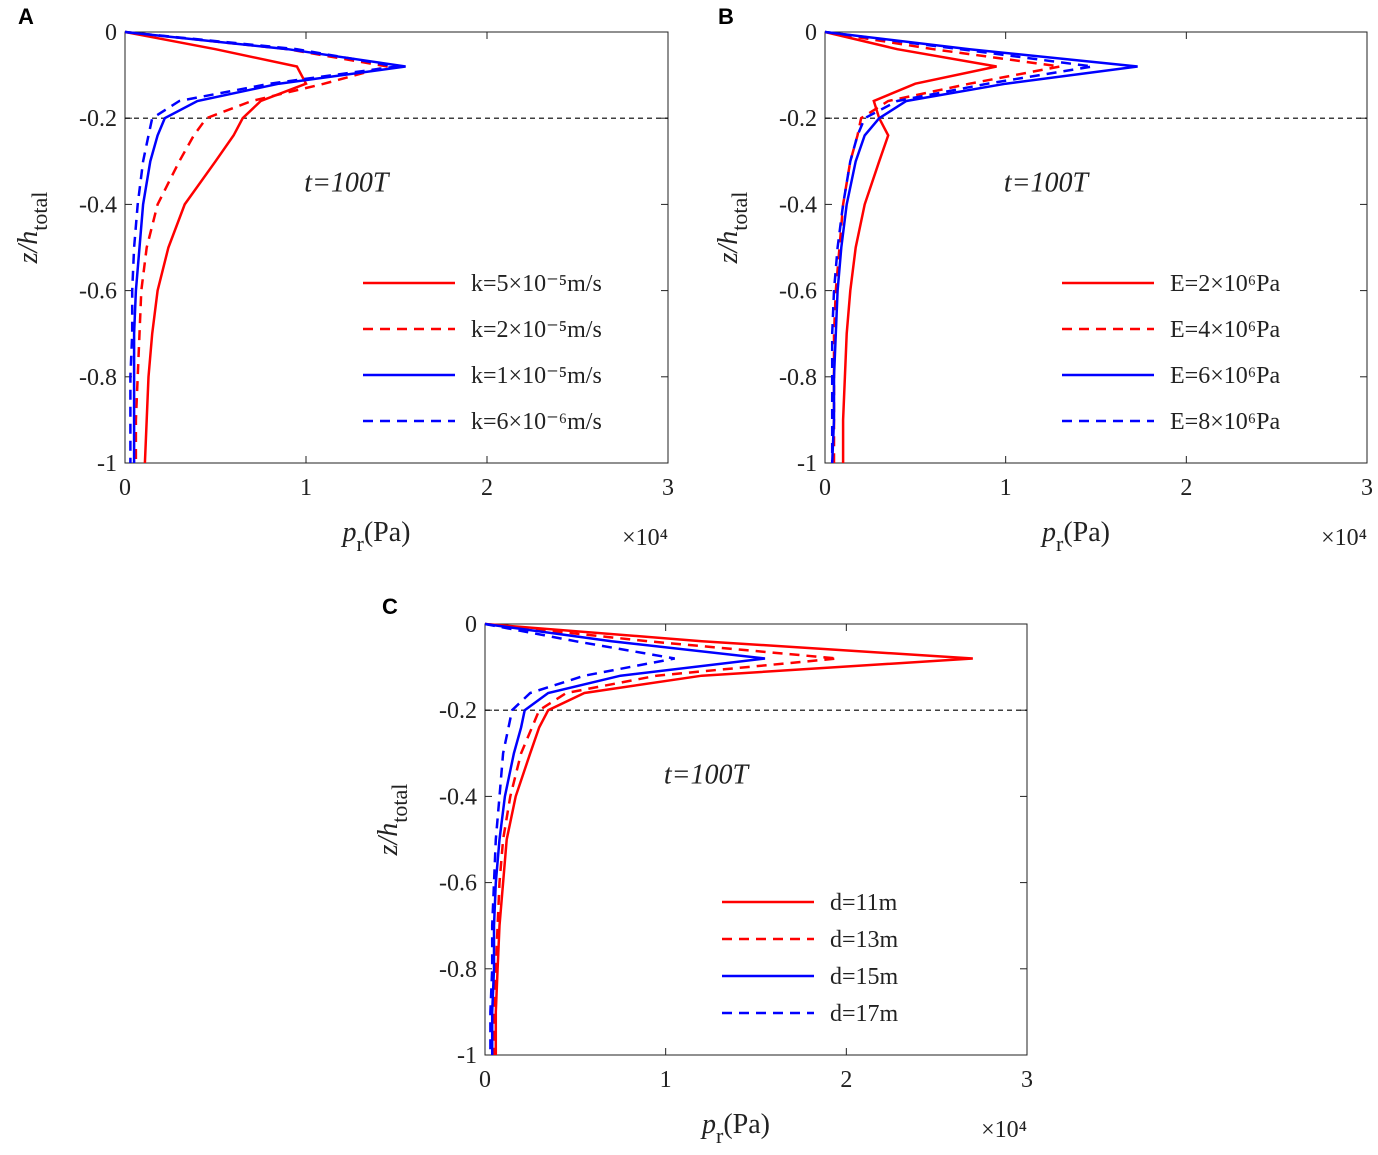 This screenshot has height=1155, width=1378. What do you see at coordinates (864, 977) in the screenshot?
I see `legend-label: d=15m` at bounding box center [864, 977].